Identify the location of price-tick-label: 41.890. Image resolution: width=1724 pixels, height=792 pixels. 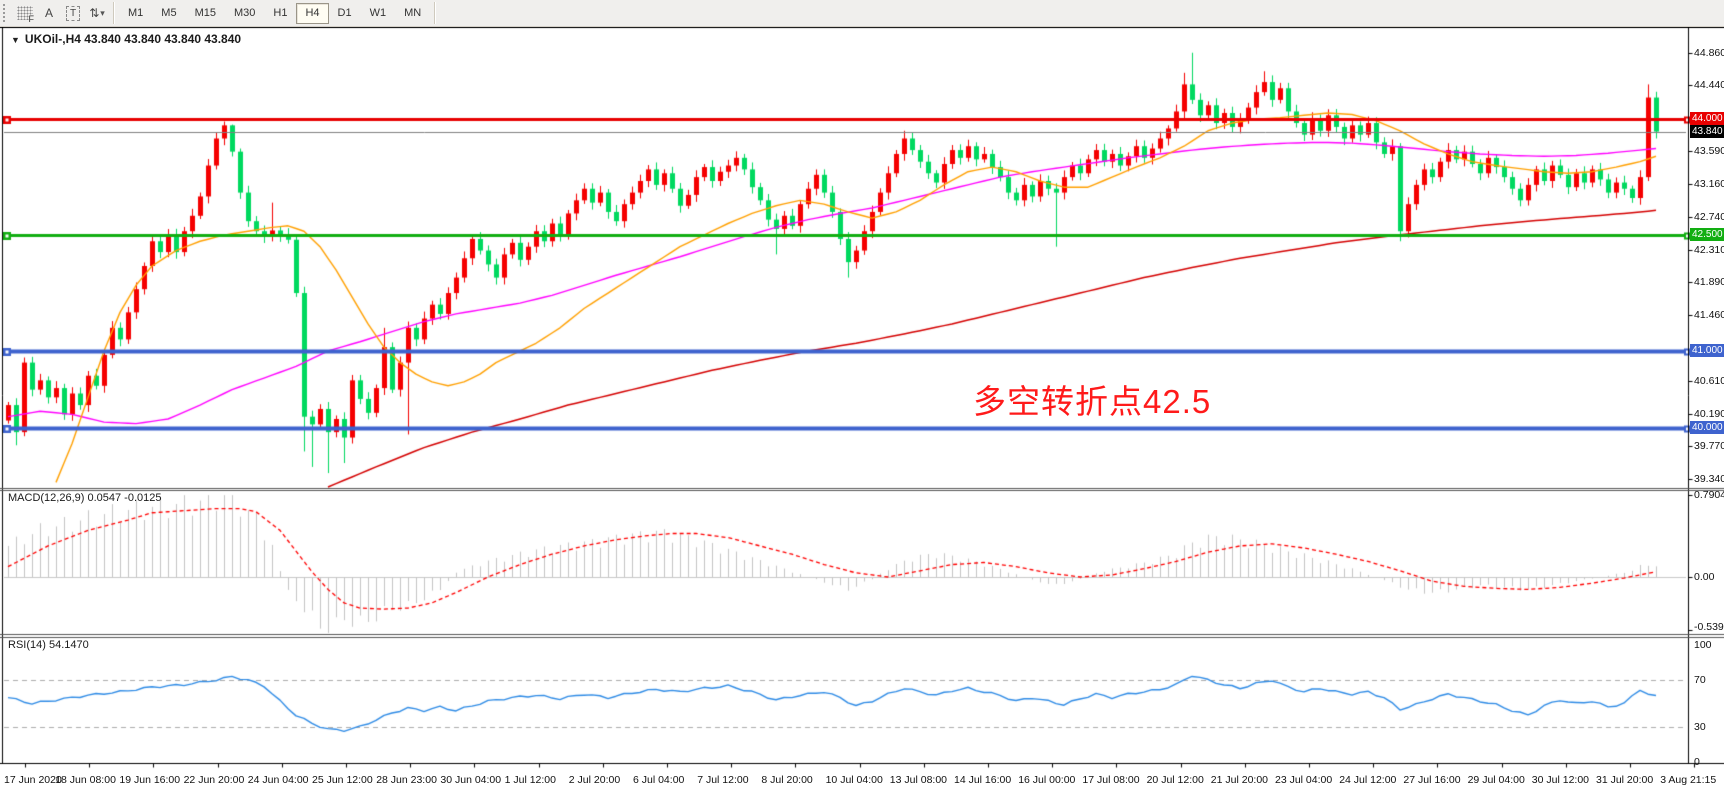
(1709, 282).